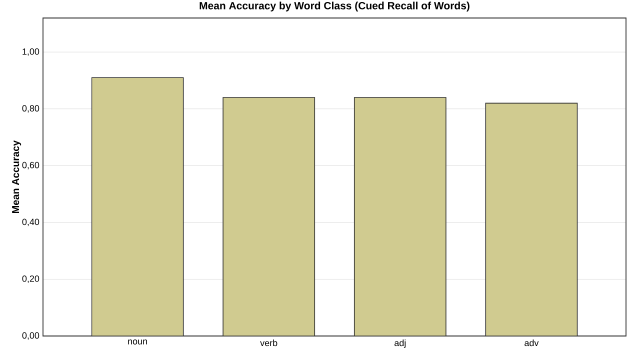  What do you see at coordinates (31, 336) in the screenshot?
I see `y-tick-label: 0,00` at bounding box center [31, 336].